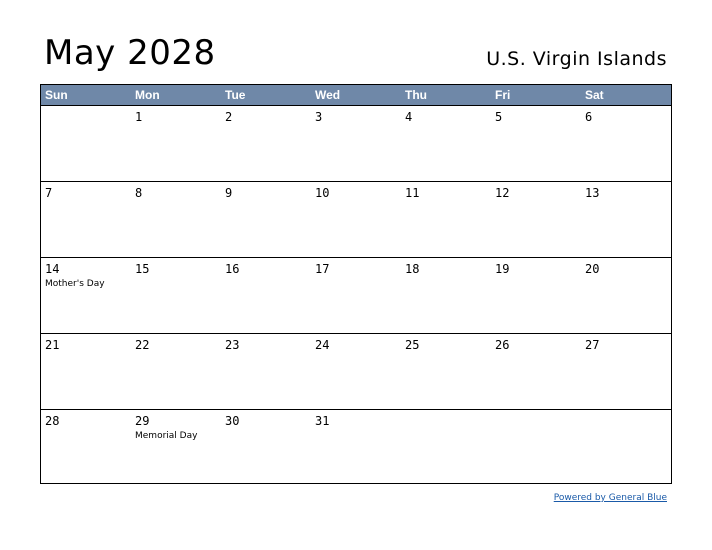  What do you see at coordinates (142, 345) in the screenshot?
I see `day-number: 22` at bounding box center [142, 345].